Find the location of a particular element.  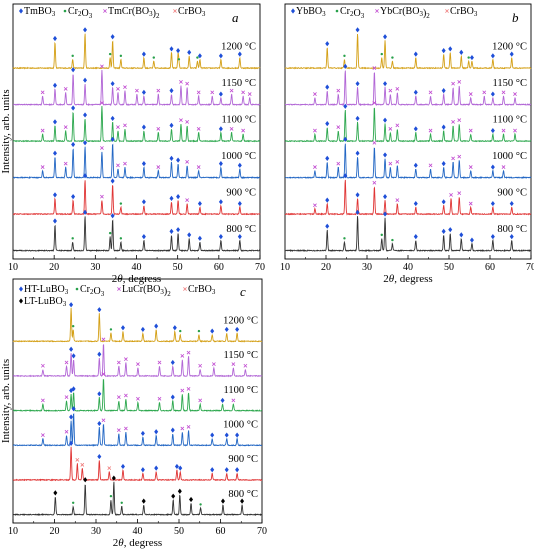

legend-label: CrBO3 is located at coordinates (192, 12).